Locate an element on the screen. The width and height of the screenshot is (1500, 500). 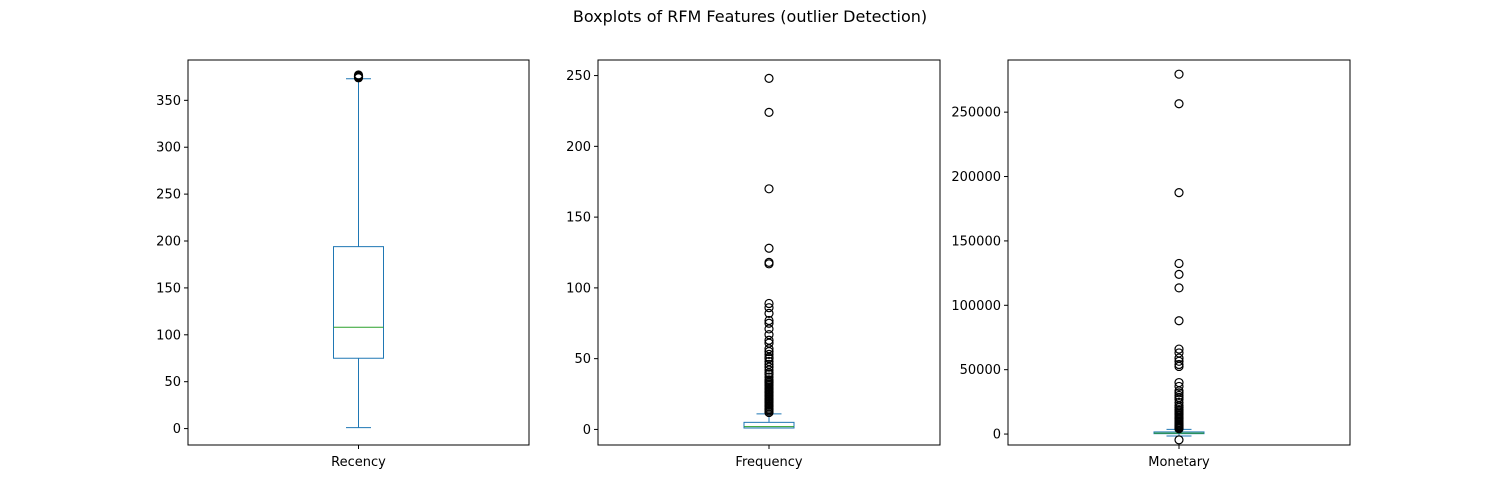
recency-ytick-label: 50 is located at coordinates (172, 382).